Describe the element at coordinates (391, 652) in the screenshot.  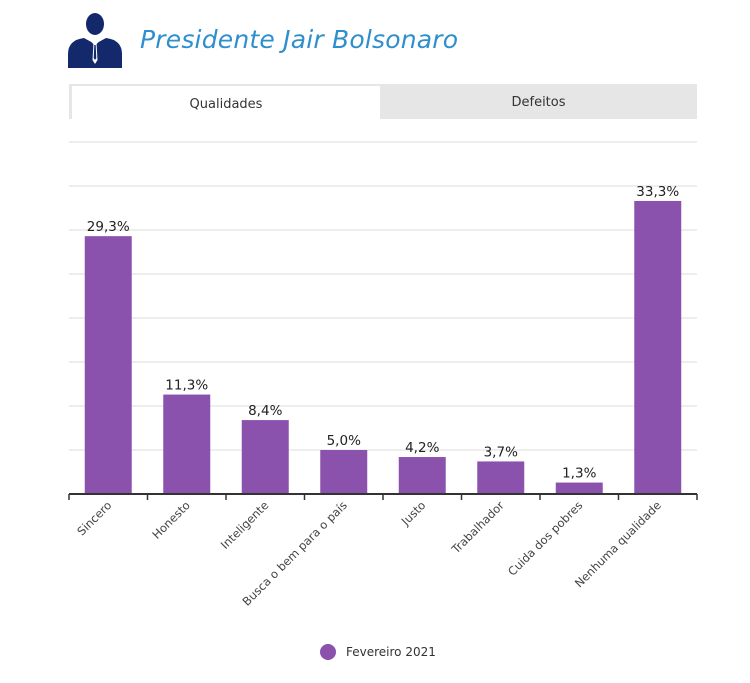
I see `legend-label: Fevereiro 2021` at that location.